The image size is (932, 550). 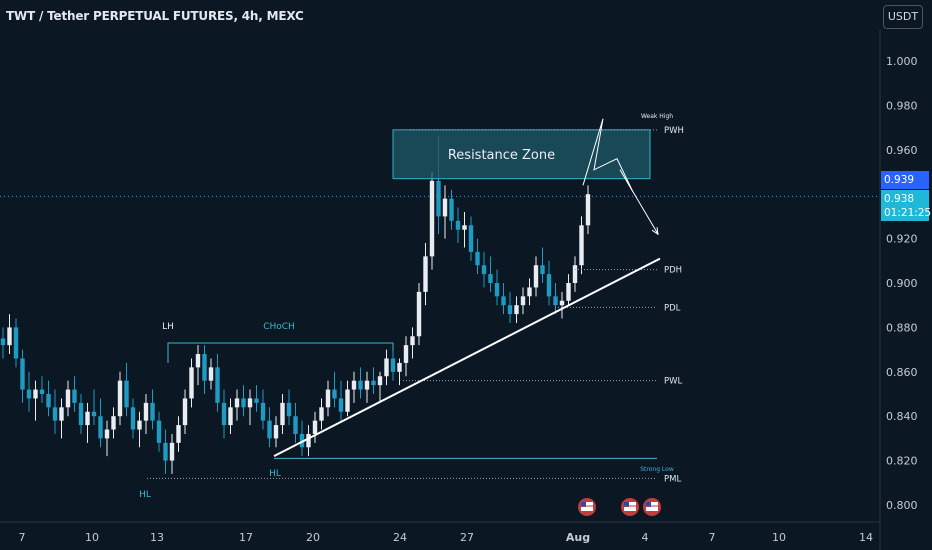 I want to click on currency-button: USDT, so click(x=903, y=17).